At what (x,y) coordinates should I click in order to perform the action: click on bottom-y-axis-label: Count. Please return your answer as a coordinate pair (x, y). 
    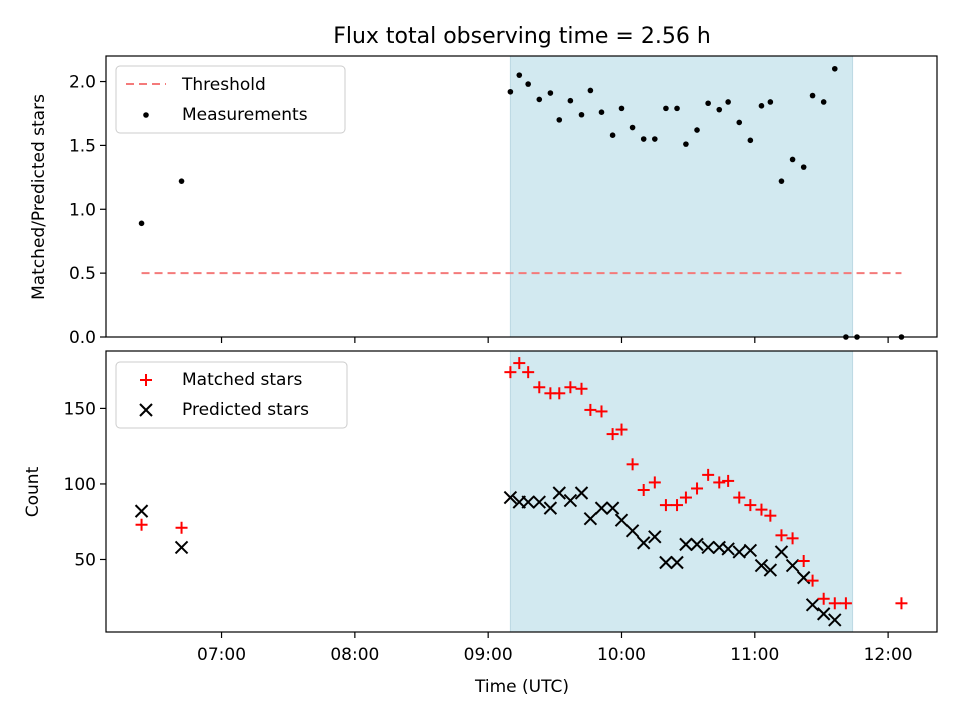
    Looking at the image, I should click on (33, 491).